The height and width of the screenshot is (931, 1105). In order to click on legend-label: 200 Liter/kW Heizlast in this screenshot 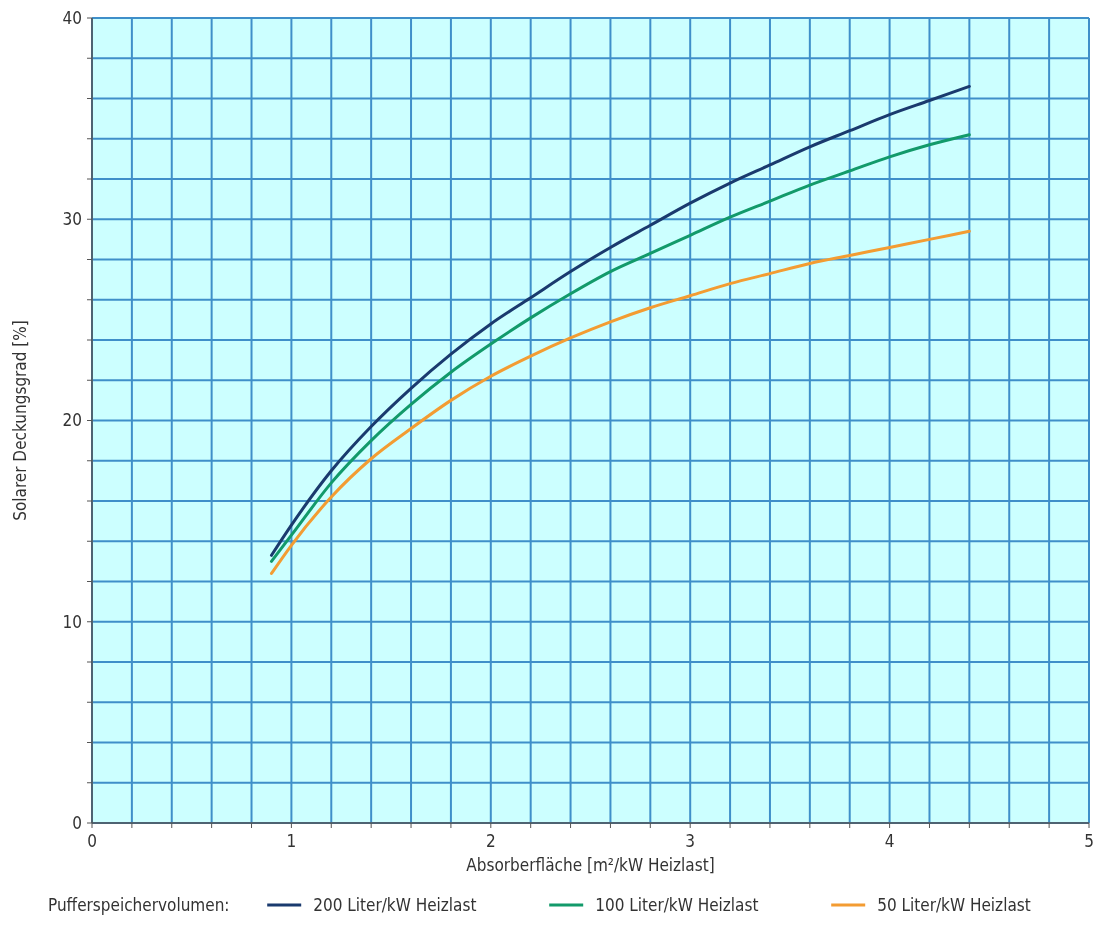, I will do `click(395, 904)`.